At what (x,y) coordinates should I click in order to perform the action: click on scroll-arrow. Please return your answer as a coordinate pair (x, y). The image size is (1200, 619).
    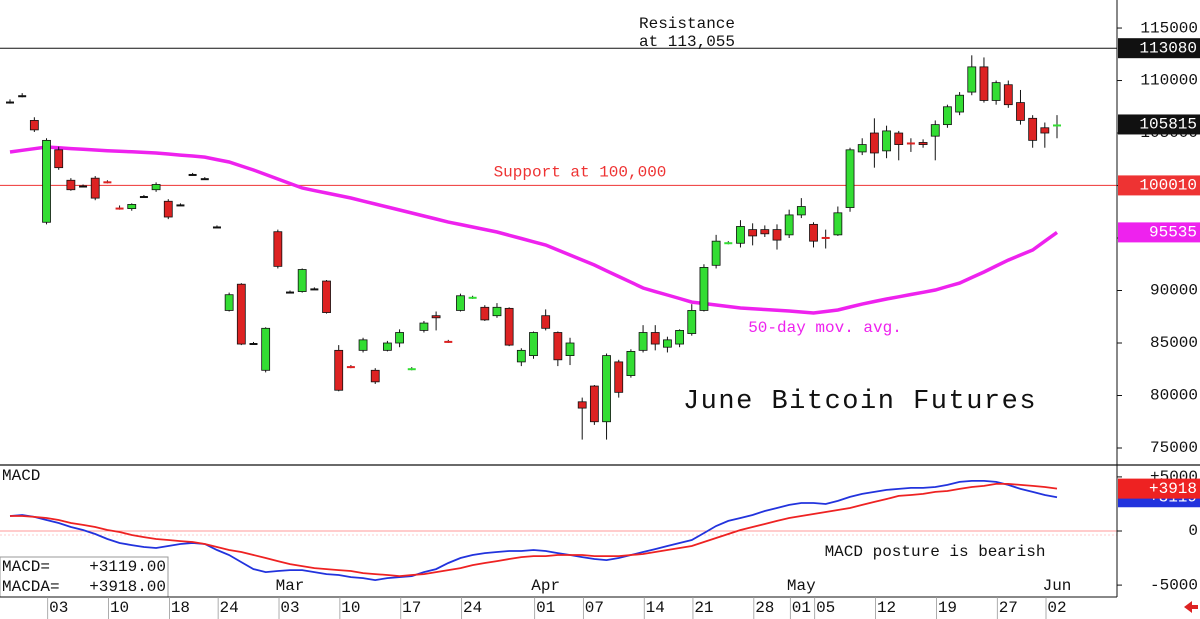
    Looking at the image, I should click on (1191, 607).